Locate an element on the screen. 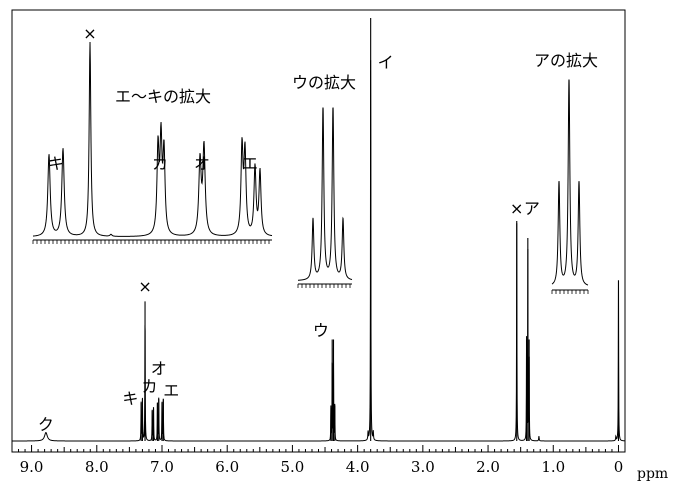  x-axis-ticks: 9.0 8.0 7.0 6.0 5.0 4.0 3.0 2.0 1.0 0 is located at coordinates (321, 460).